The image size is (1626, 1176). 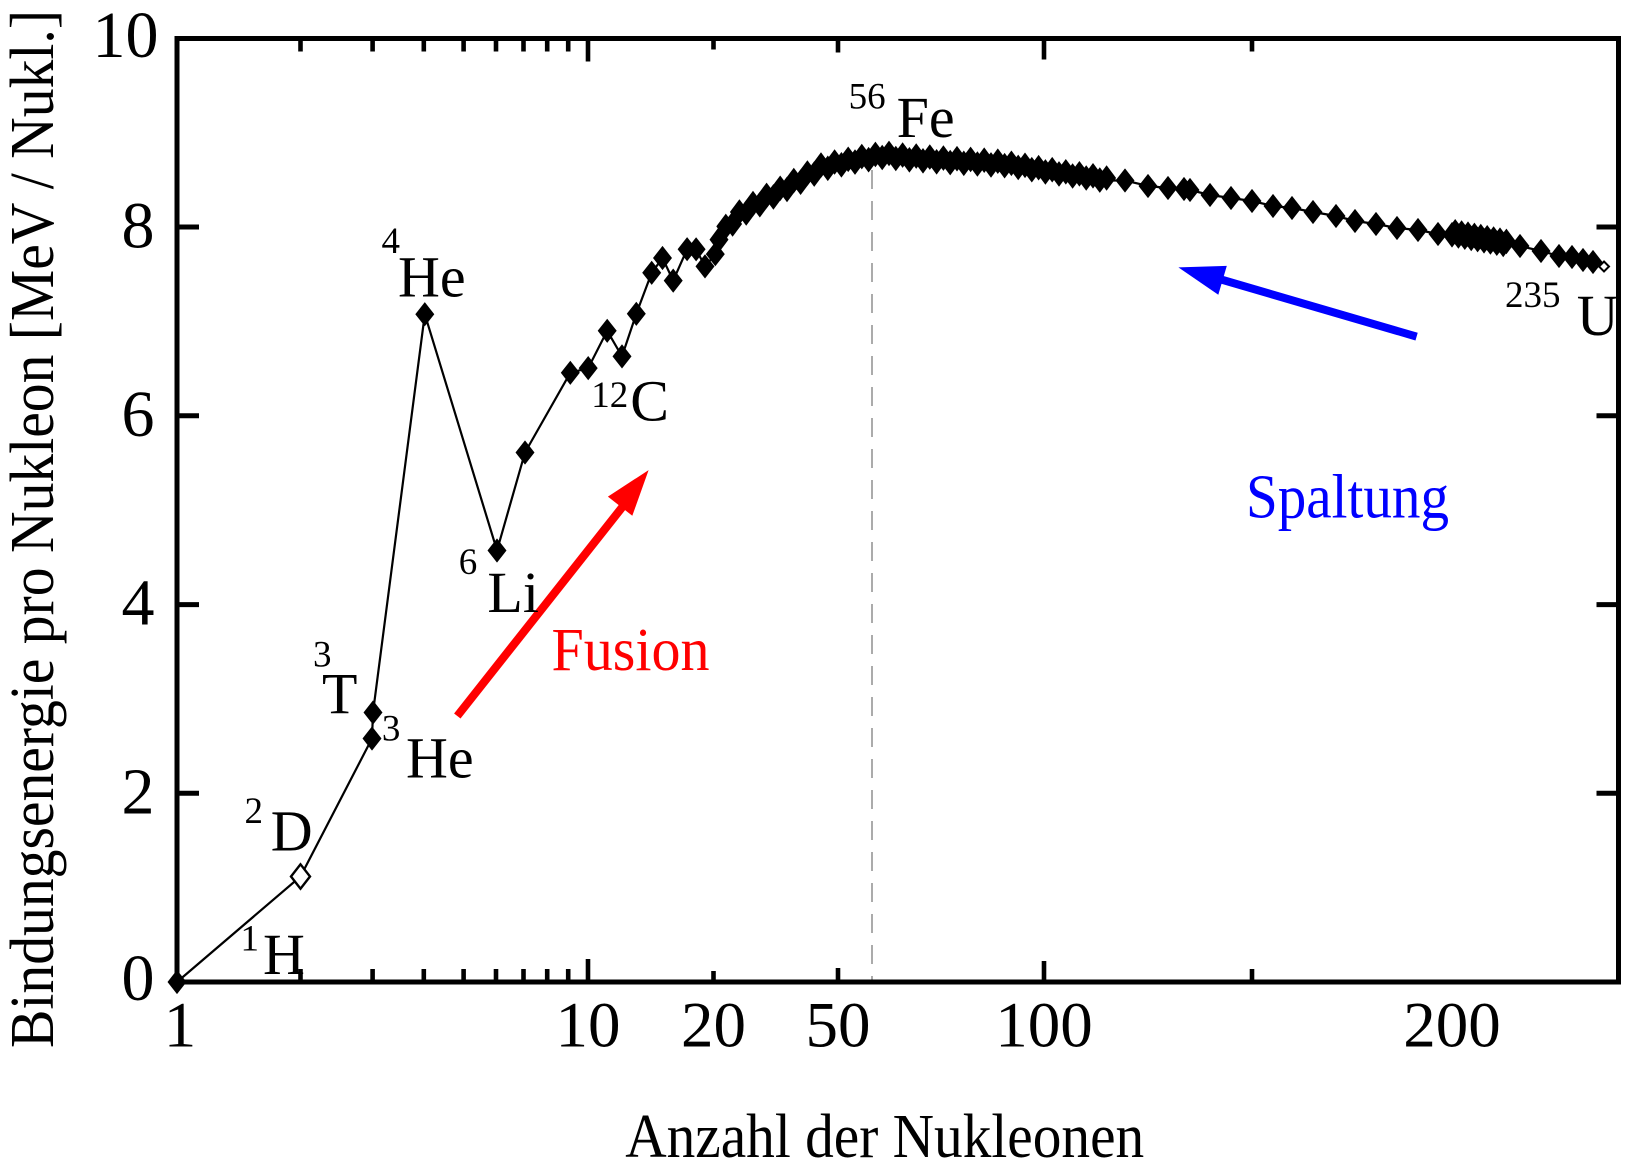 I want to click on svg-text: Spaltung, so click(x=1347, y=497).